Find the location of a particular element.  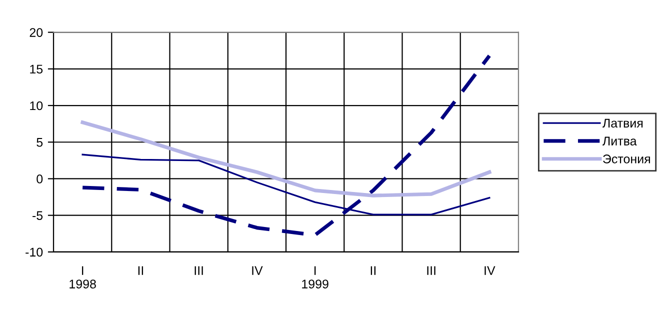

y-tick-label: 10 is located at coordinates (36, 105).